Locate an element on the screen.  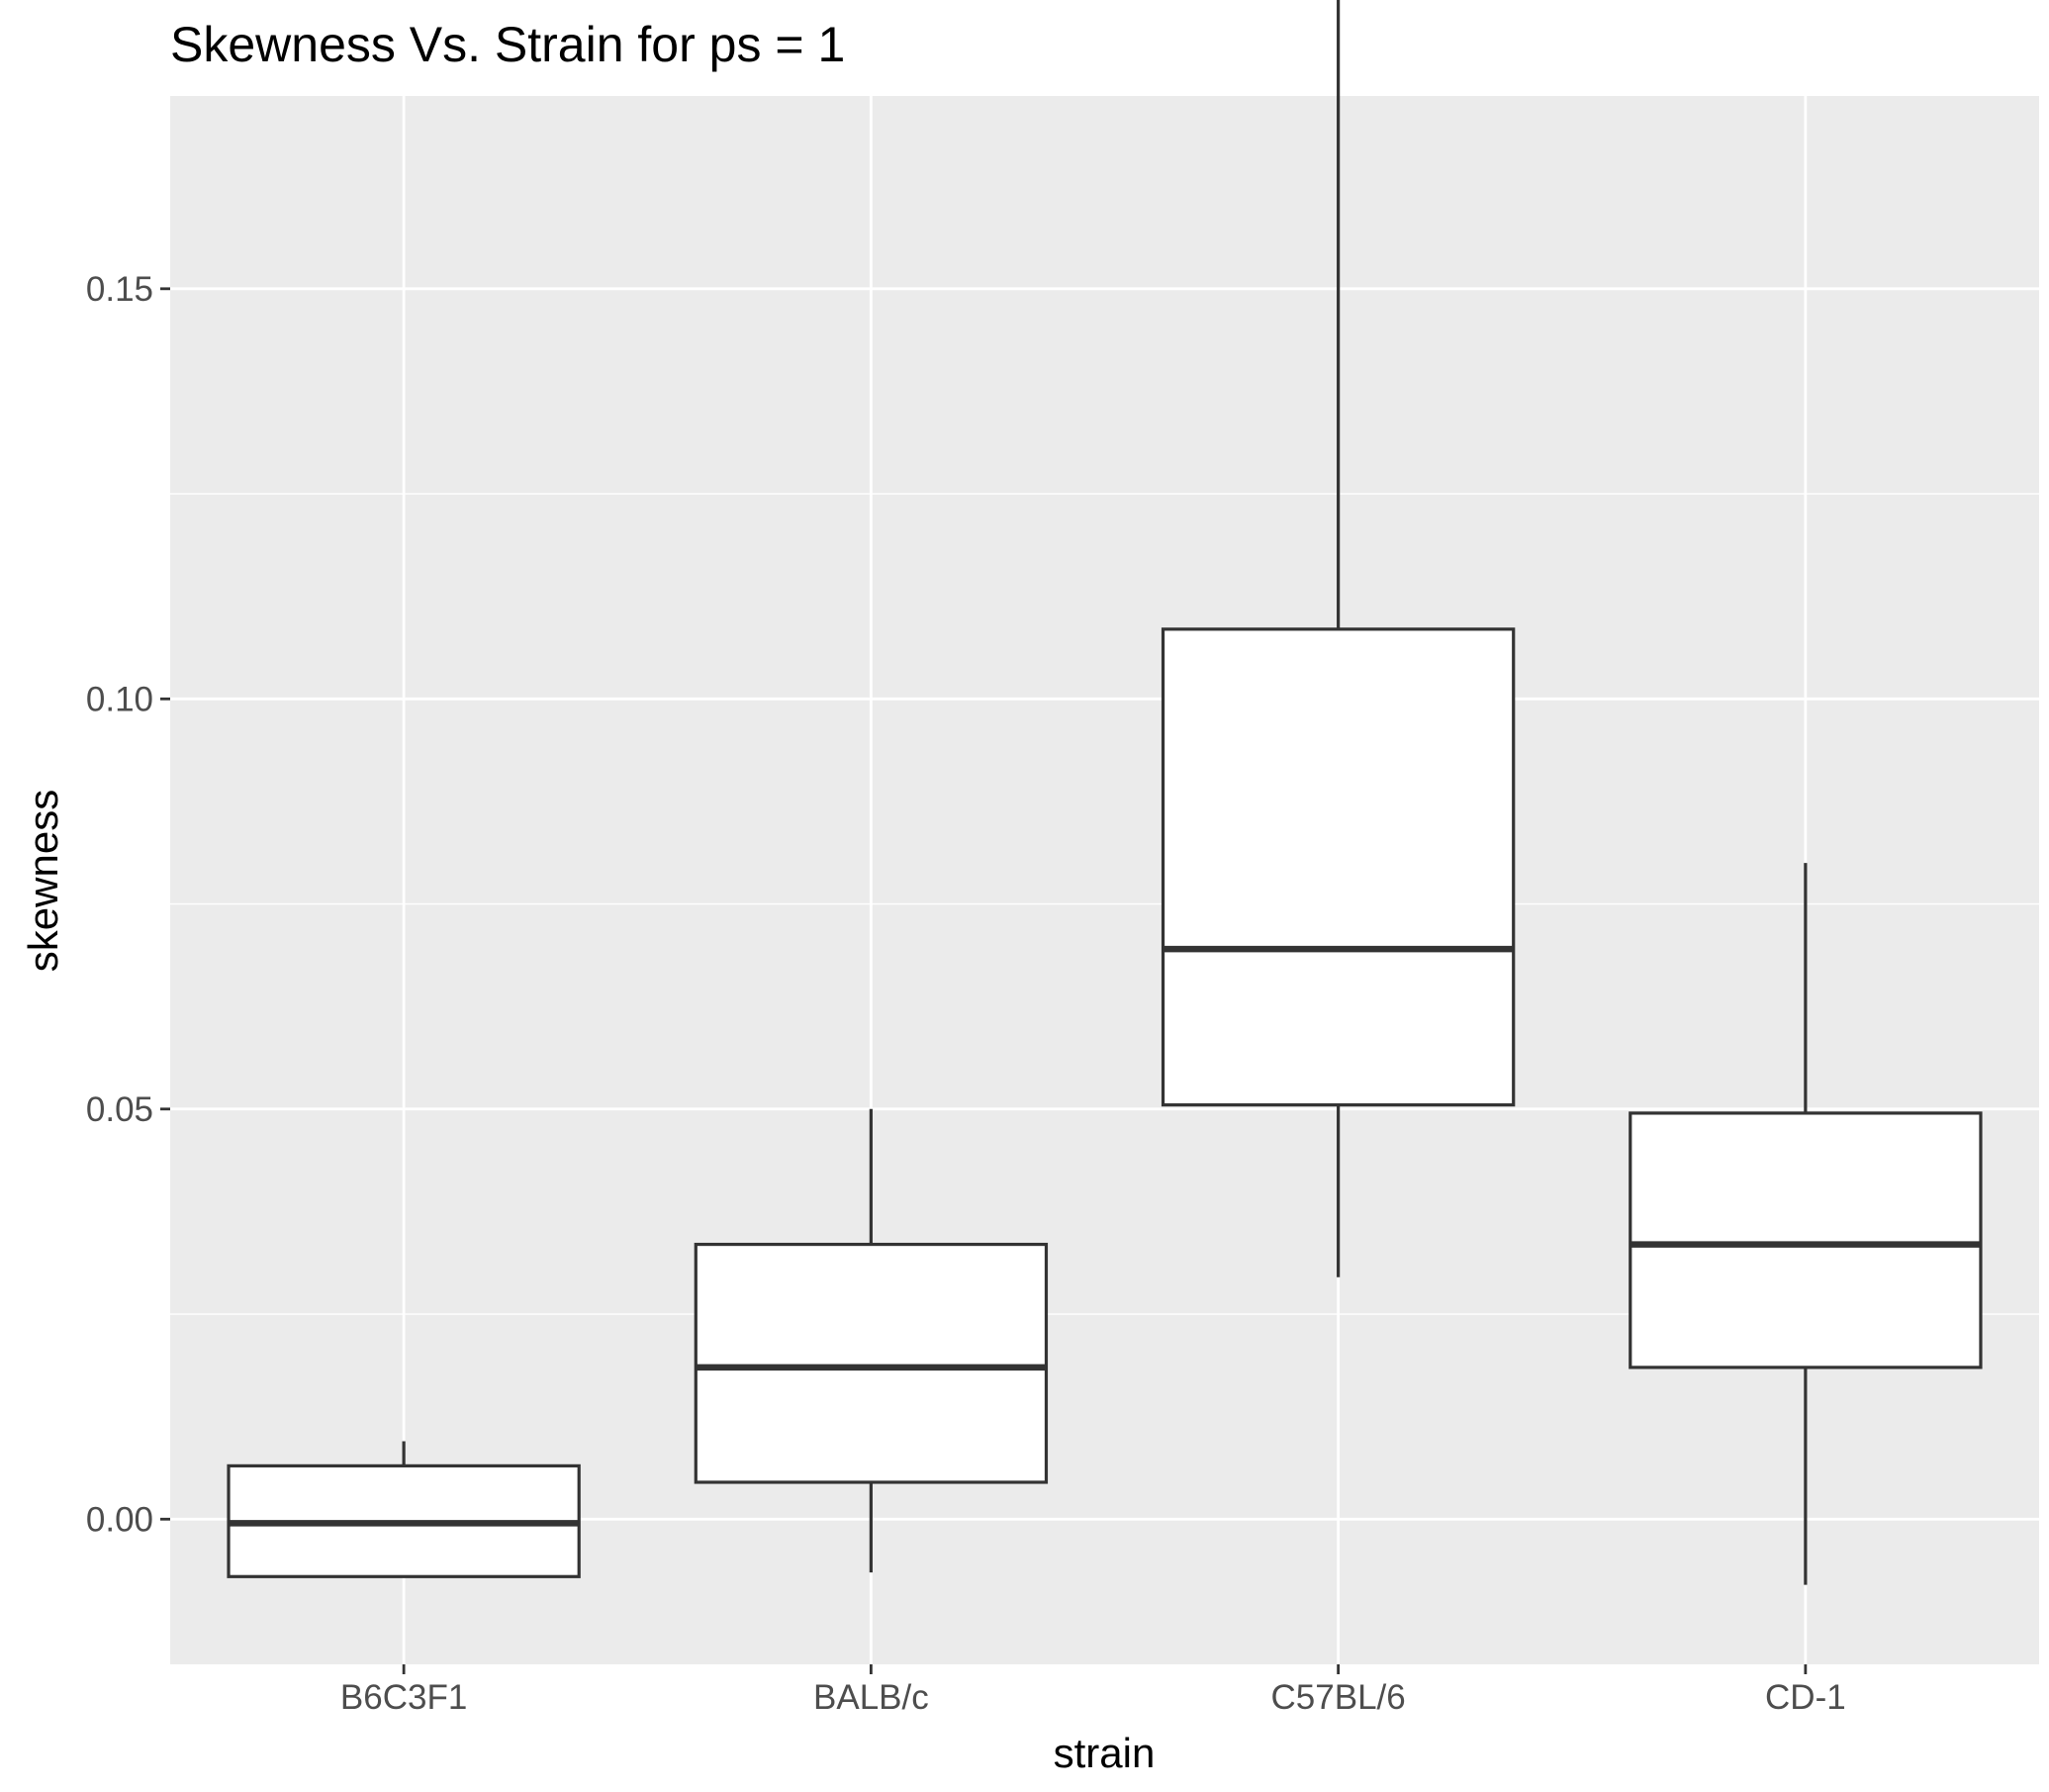
x-tick-label: C57BL/6 is located at coordinates (1338, 1697).